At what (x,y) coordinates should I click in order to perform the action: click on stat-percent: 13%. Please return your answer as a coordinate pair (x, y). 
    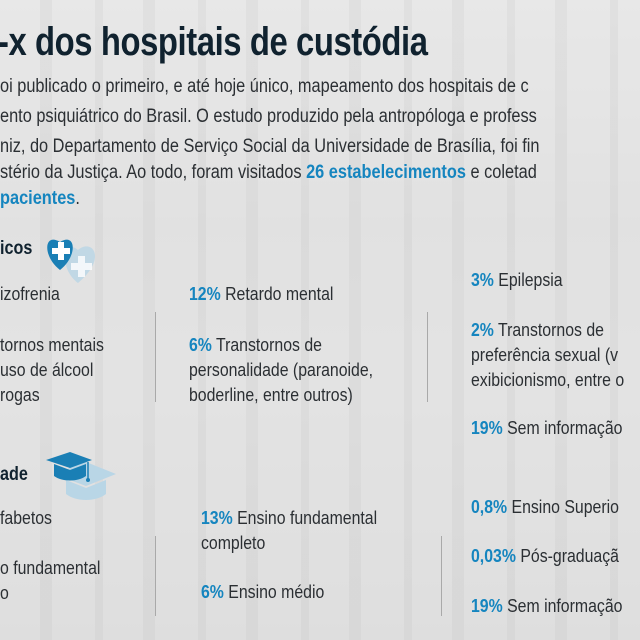
    Looking at the image, I should click on (217, 518).